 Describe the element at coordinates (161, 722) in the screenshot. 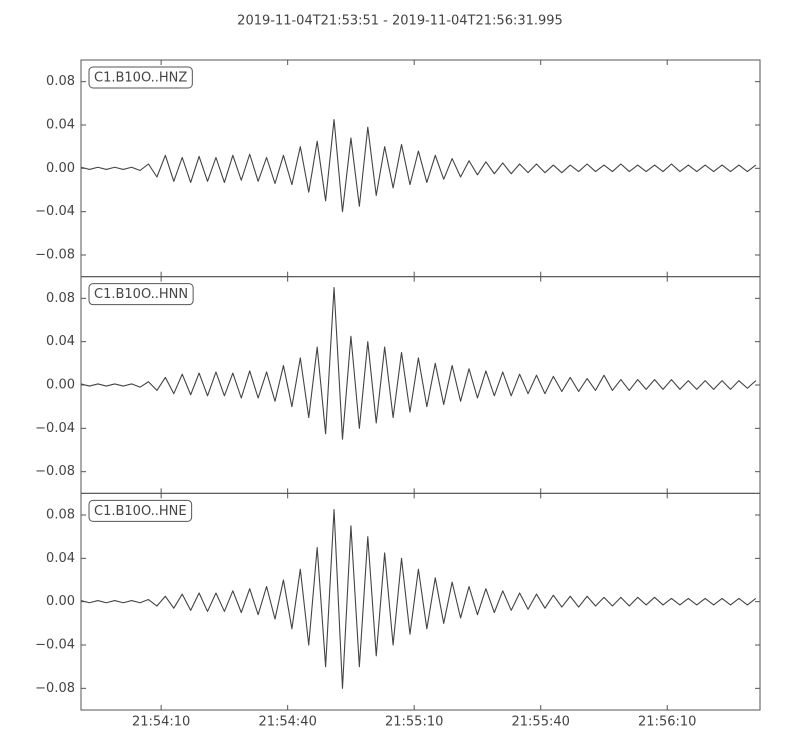

I see `x-tick-label: 21:54:10` at that location.